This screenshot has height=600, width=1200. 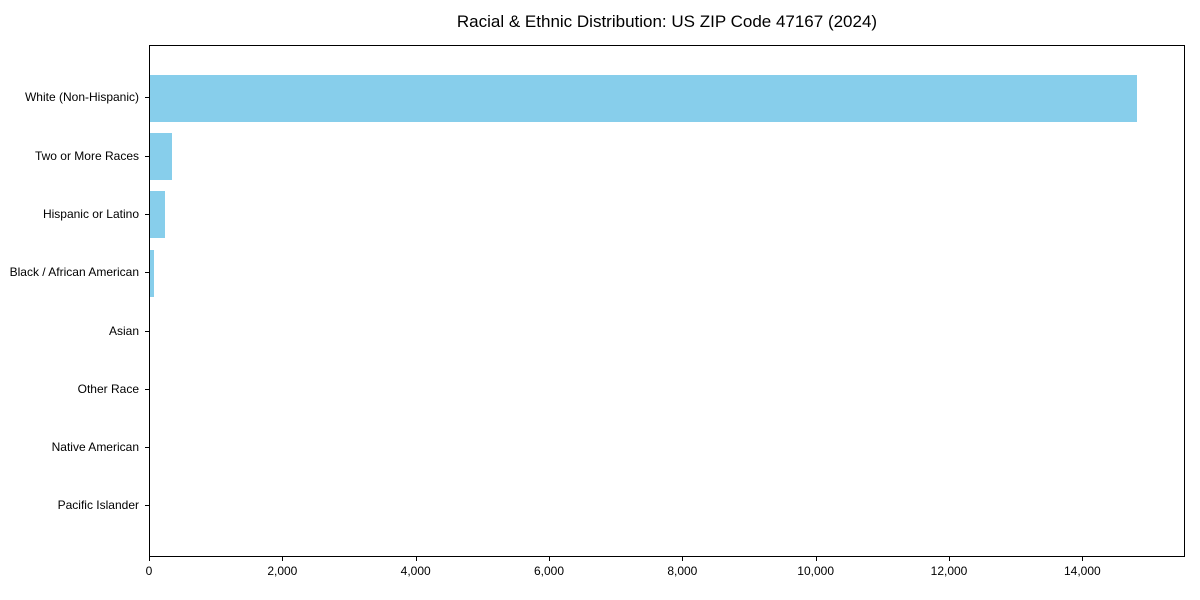 I want to click on x-tick-label: 6,000, so click(x=549, y=571).